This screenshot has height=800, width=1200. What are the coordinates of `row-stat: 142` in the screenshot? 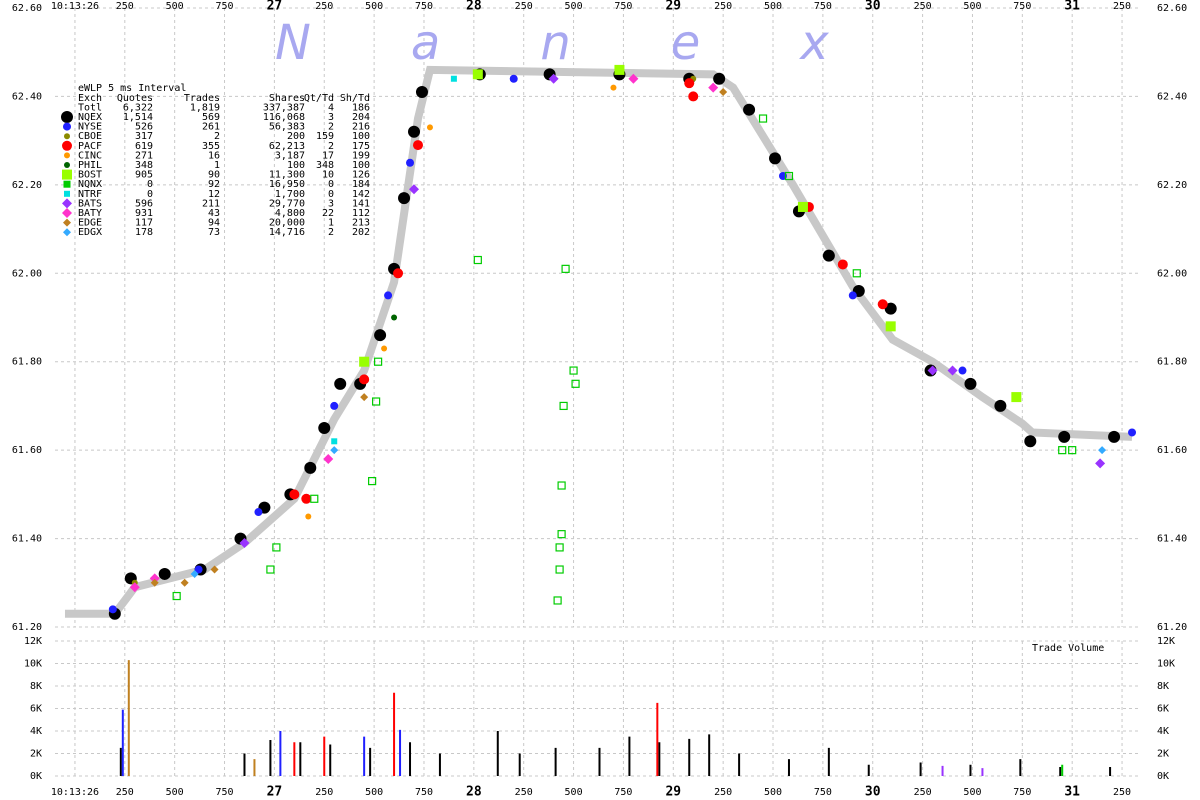 It's located at (361, 194).